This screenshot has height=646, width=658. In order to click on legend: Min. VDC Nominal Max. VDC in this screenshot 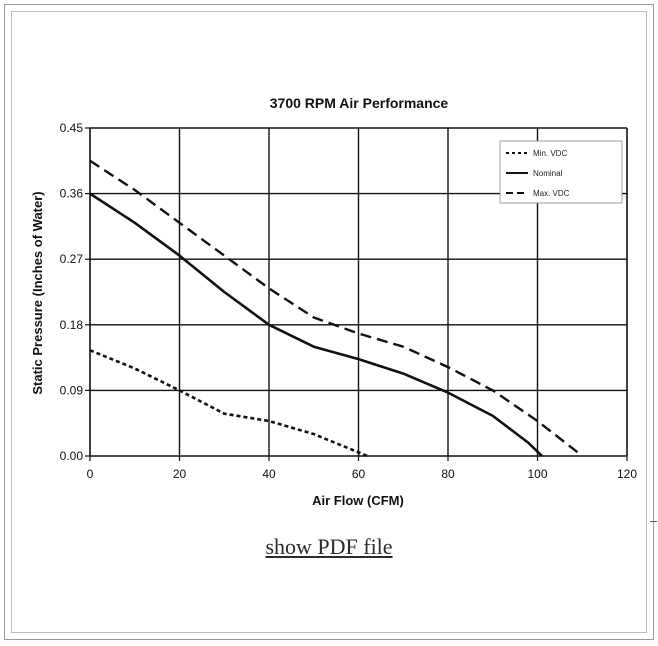, I will do `click(561, 172)`.